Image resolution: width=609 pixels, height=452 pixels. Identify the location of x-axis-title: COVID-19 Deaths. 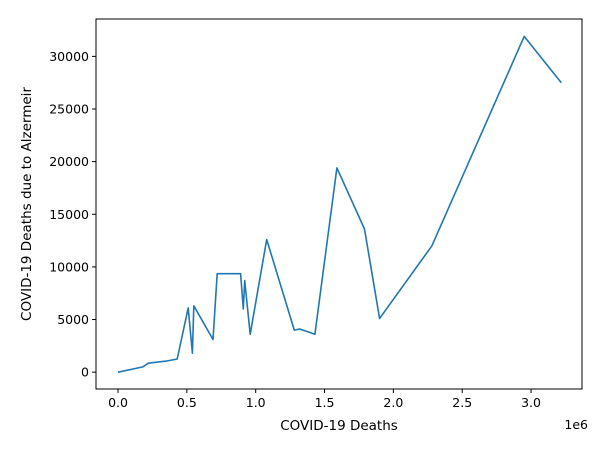
(339, 426).